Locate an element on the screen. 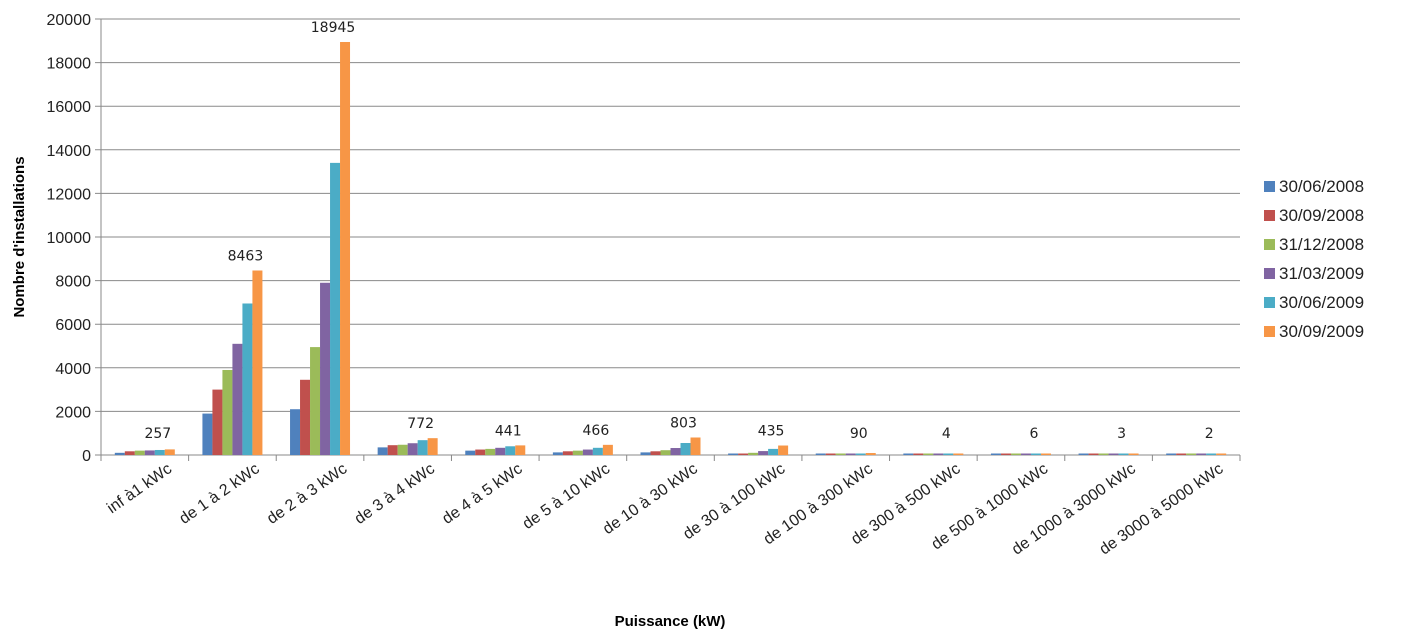 This screenshot has width=1403, height=637. legend-item: 31/12/2008 is located at coordinates (1314, 244).